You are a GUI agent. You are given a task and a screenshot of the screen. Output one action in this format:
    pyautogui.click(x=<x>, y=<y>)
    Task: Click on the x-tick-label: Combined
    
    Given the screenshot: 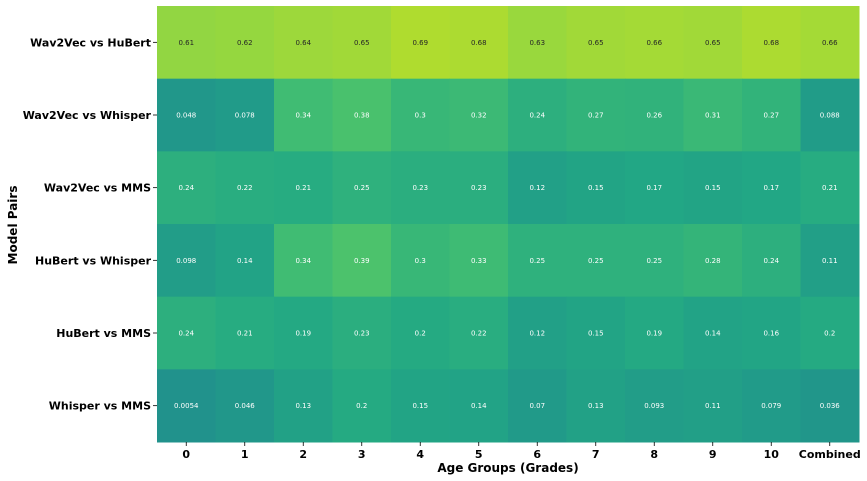 What is the action you would take?
    pyautogui.click(x=830, y=454)
    